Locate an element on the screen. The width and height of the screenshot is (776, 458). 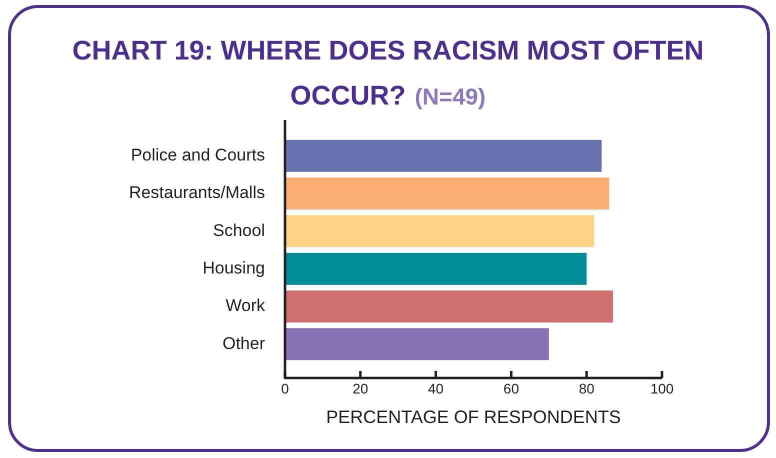
x-tick-label: 0 is located at coordinates (285, 388).